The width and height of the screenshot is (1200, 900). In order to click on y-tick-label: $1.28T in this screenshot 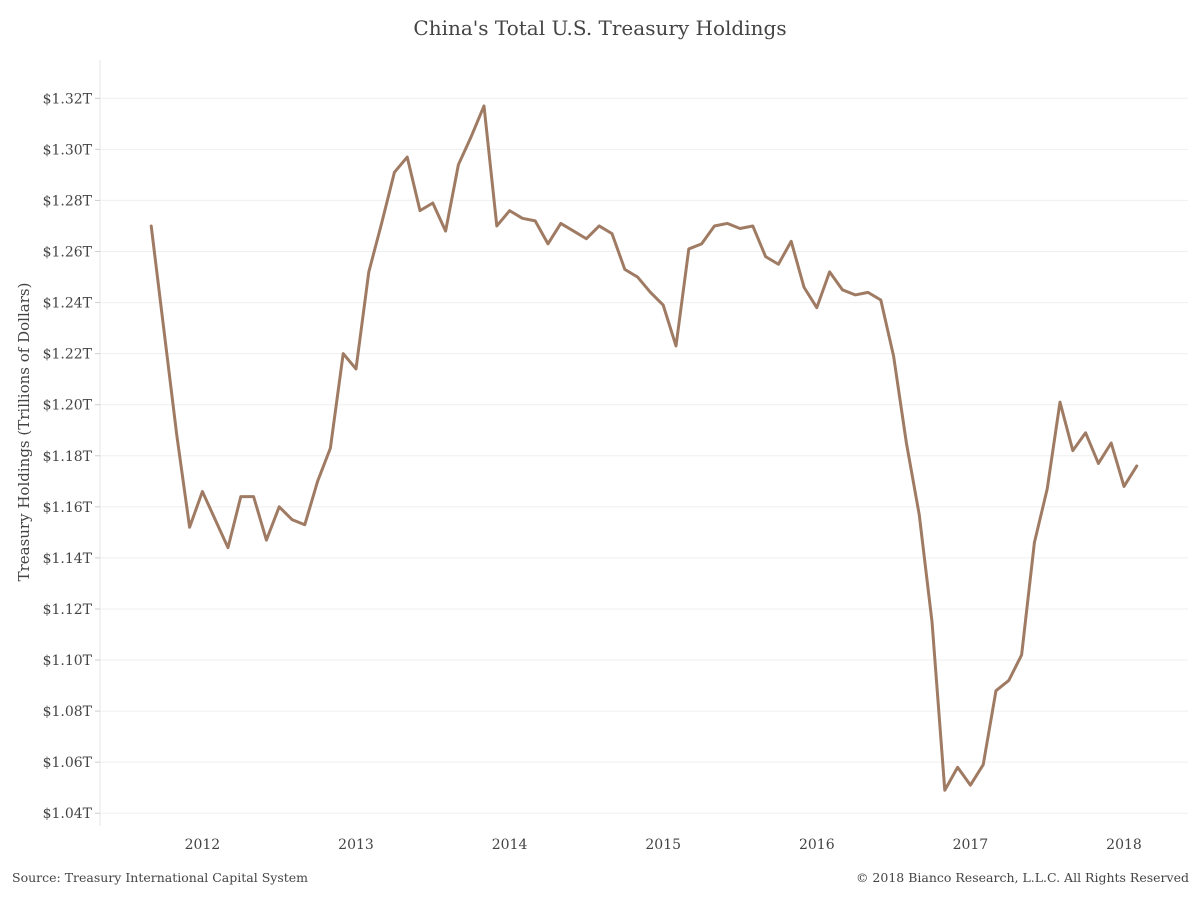, I will do `click(68, 201)`.